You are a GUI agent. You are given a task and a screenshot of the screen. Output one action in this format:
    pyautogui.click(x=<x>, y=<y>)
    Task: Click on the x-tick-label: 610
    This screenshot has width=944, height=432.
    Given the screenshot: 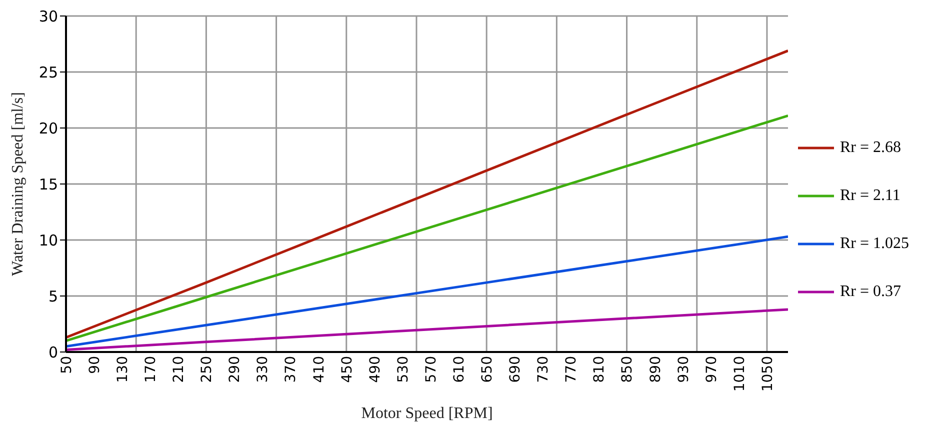 What is the action you would take?
    pyautogui.click(x=459, y=369)
    